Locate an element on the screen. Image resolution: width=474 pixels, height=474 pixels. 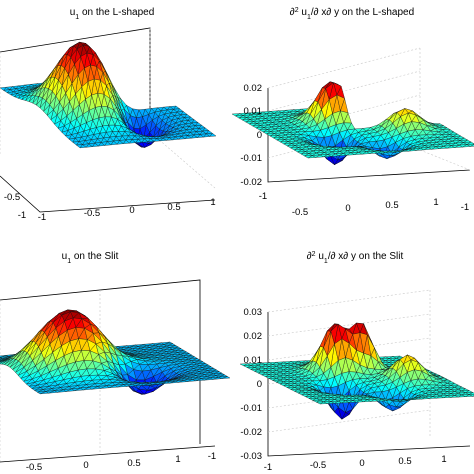
x-tick: -0.5 is located at coordinates (92, 213).